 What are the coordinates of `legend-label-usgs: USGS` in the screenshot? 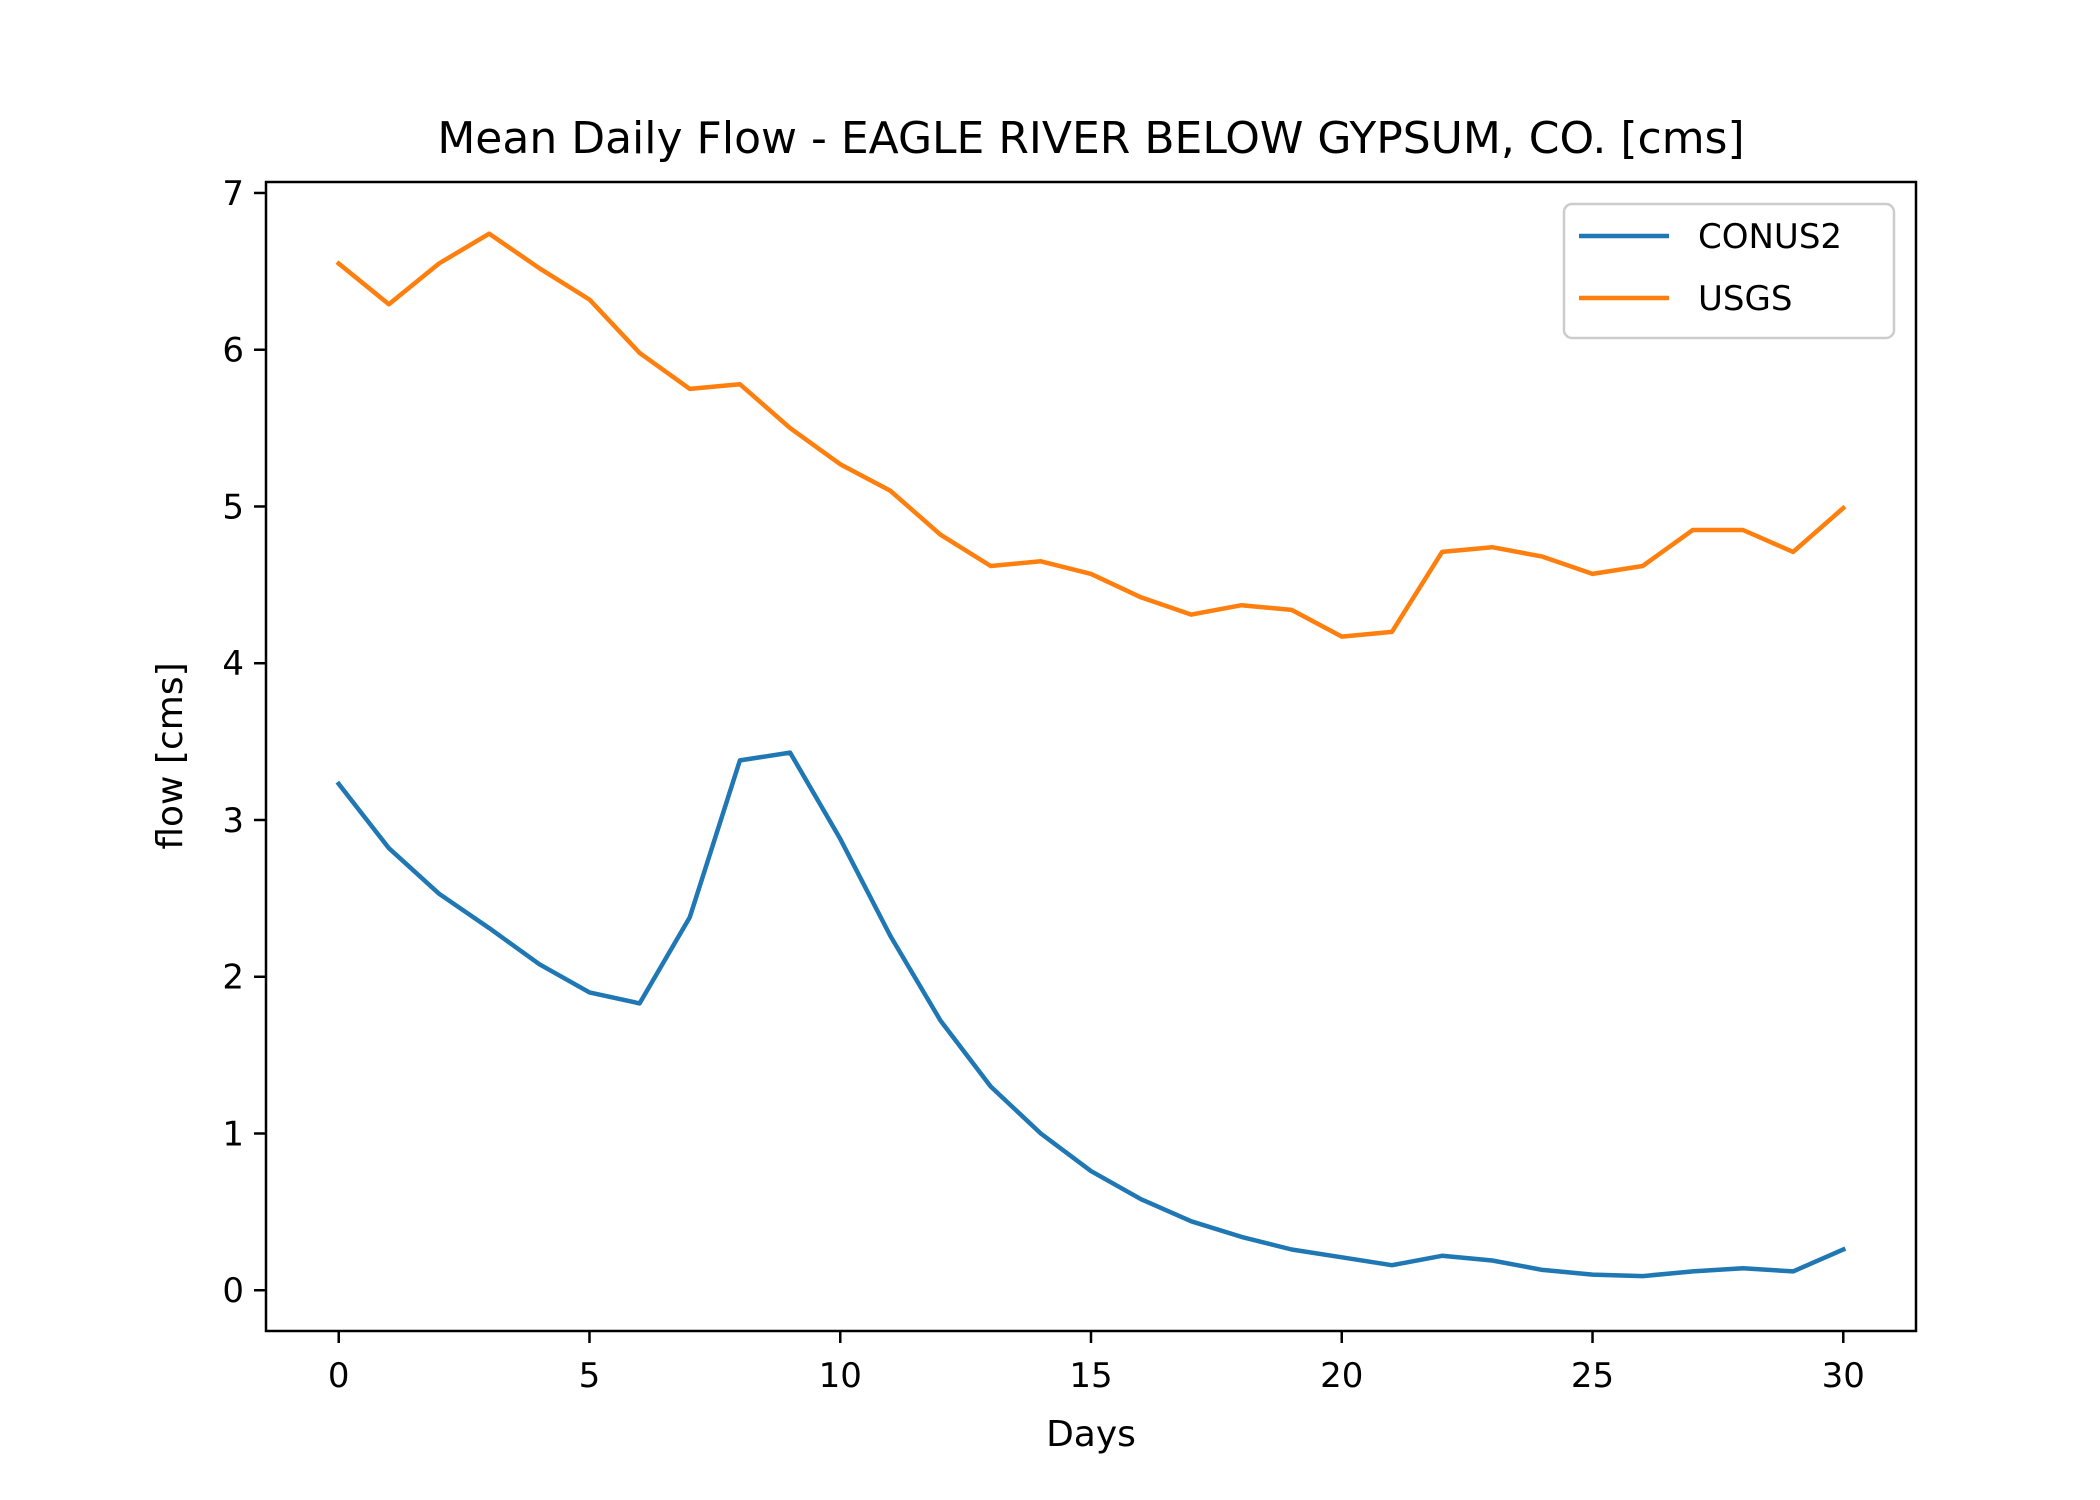 It's located at (1745, 299).